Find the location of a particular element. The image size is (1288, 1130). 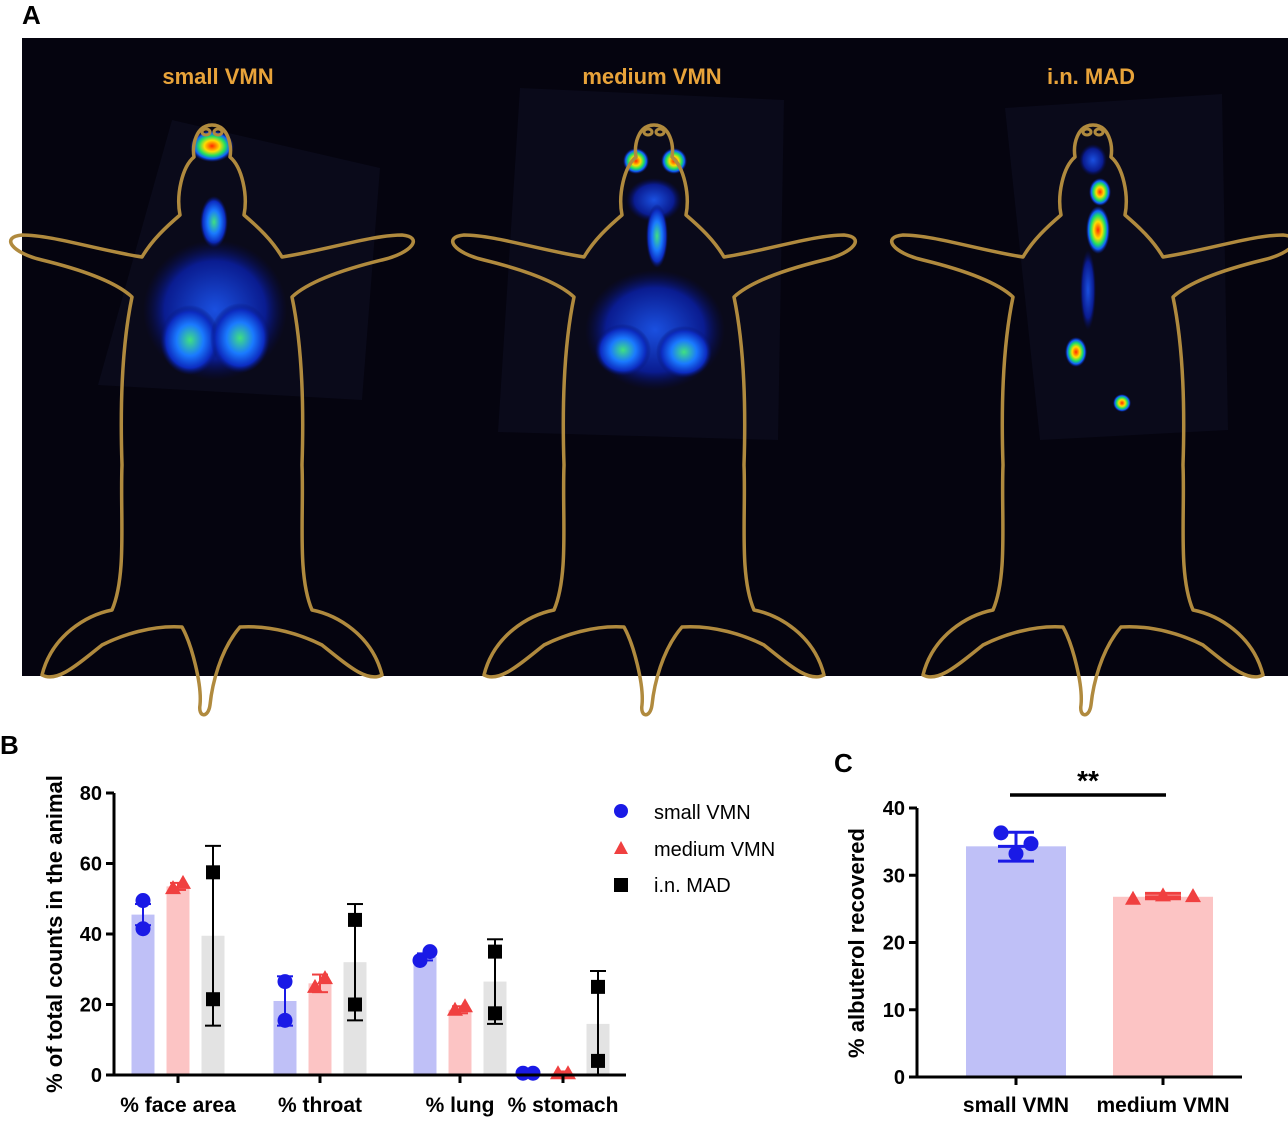

chart-b-x-axis: % face area % throat % lung % stomach is located at coordinates (370, 1095).